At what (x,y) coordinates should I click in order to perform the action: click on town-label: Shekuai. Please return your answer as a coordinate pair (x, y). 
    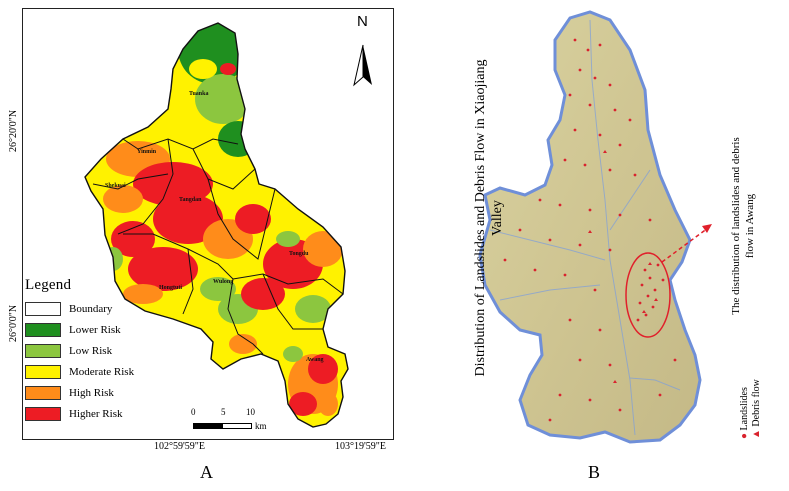
    Looking at the image, I should click on (115, 186).